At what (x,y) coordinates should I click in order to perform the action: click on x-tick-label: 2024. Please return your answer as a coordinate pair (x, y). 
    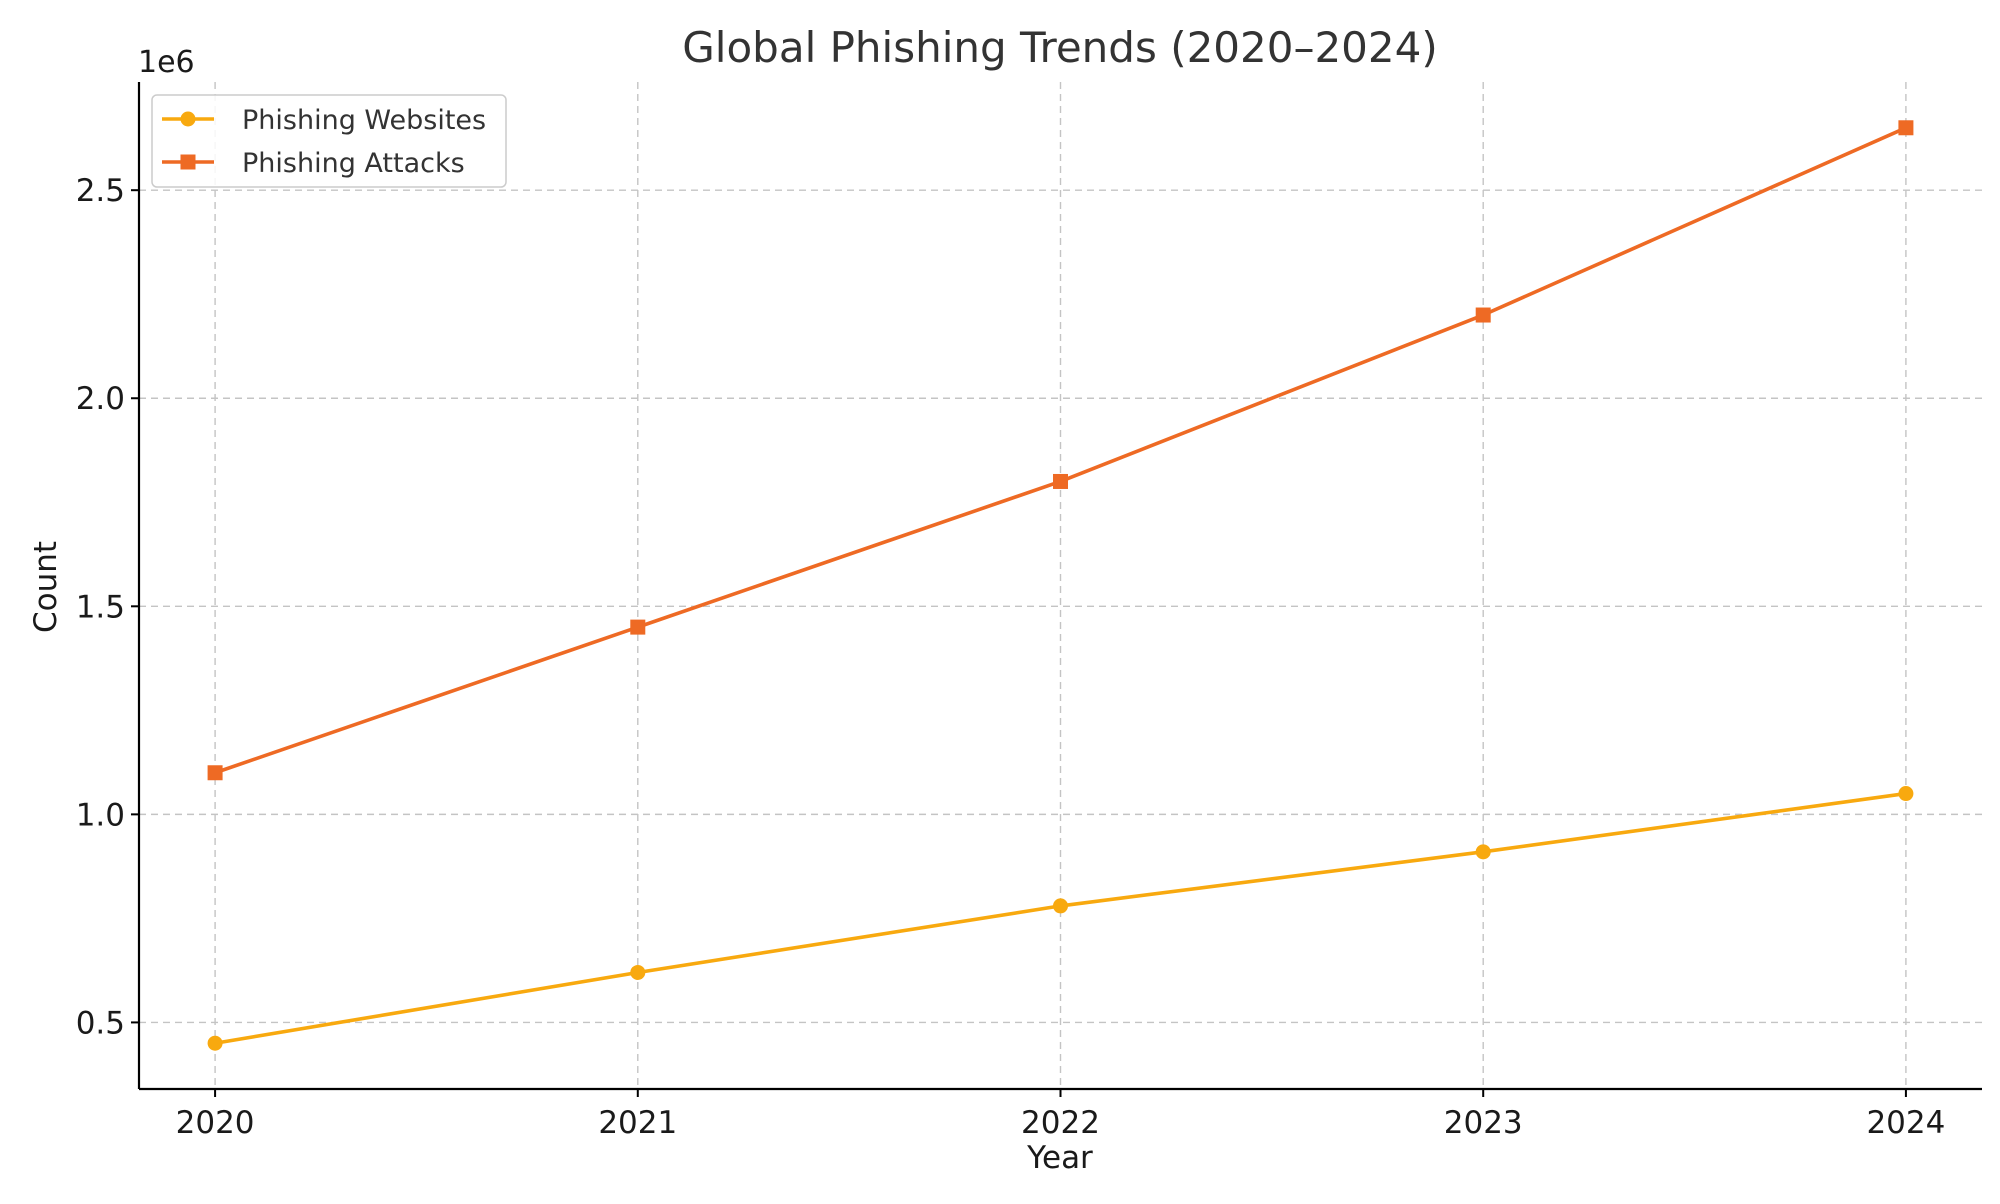
    Looking at the image, I should click on (1905, 1123).